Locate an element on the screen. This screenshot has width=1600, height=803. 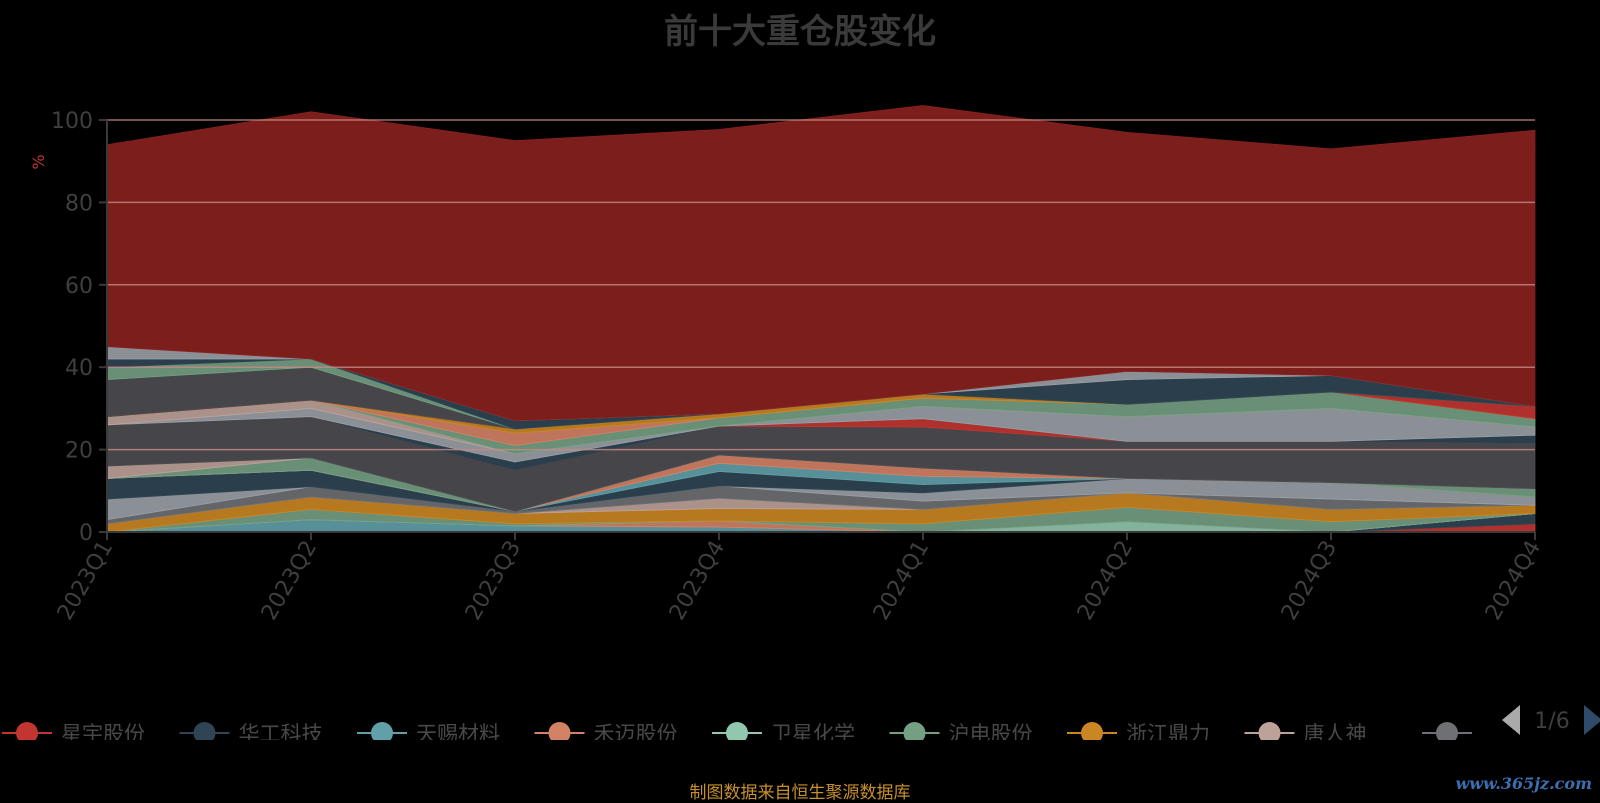
legend-label-5: 沪电股份 is located at coordinates (991, 734).